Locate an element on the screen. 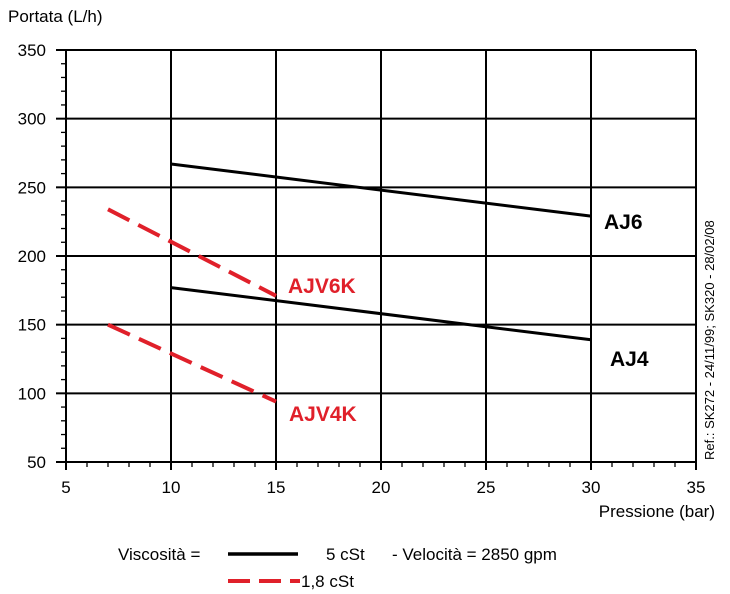  series-label-ajv4k: AJV4K is located at coordinates (323, 414).